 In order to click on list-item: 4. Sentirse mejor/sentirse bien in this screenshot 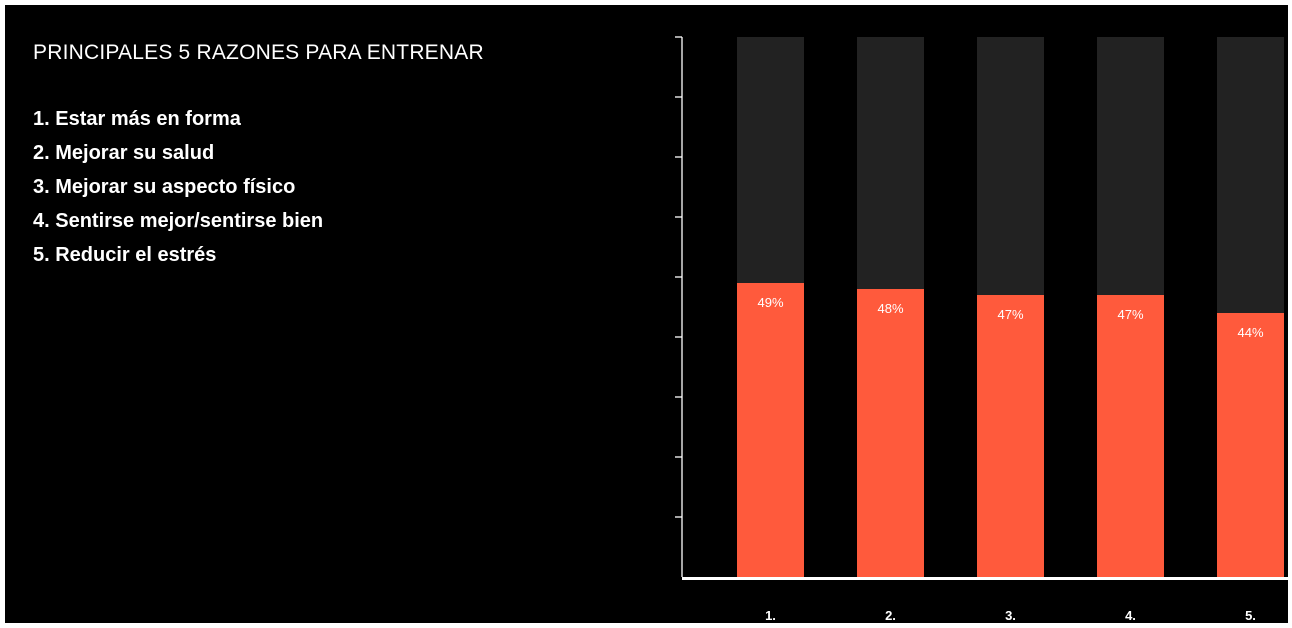, I will do `click(178, 221)`.